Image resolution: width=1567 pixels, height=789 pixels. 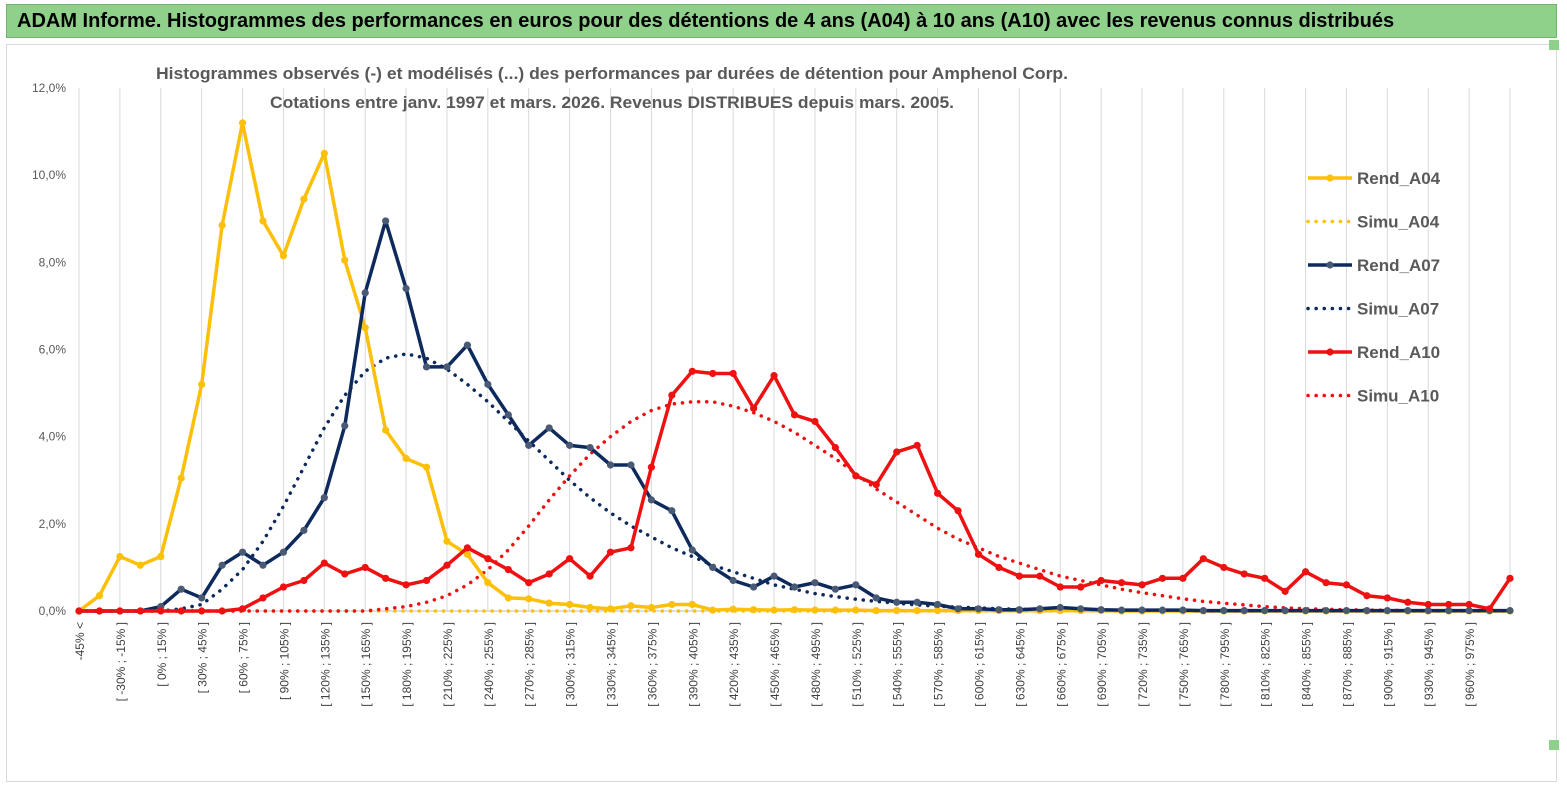 I want to click on x-tick-label: [ 930% ; 945% ], so click(x=1429, y=664).